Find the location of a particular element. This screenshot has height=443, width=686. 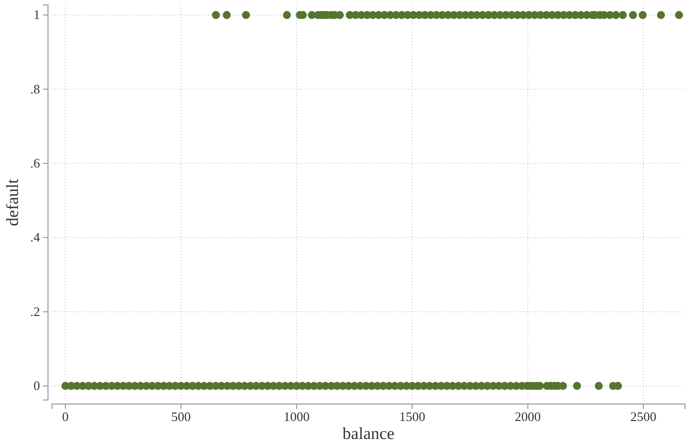

x-tick-label: 2500 is located at coordinates (643, 416).